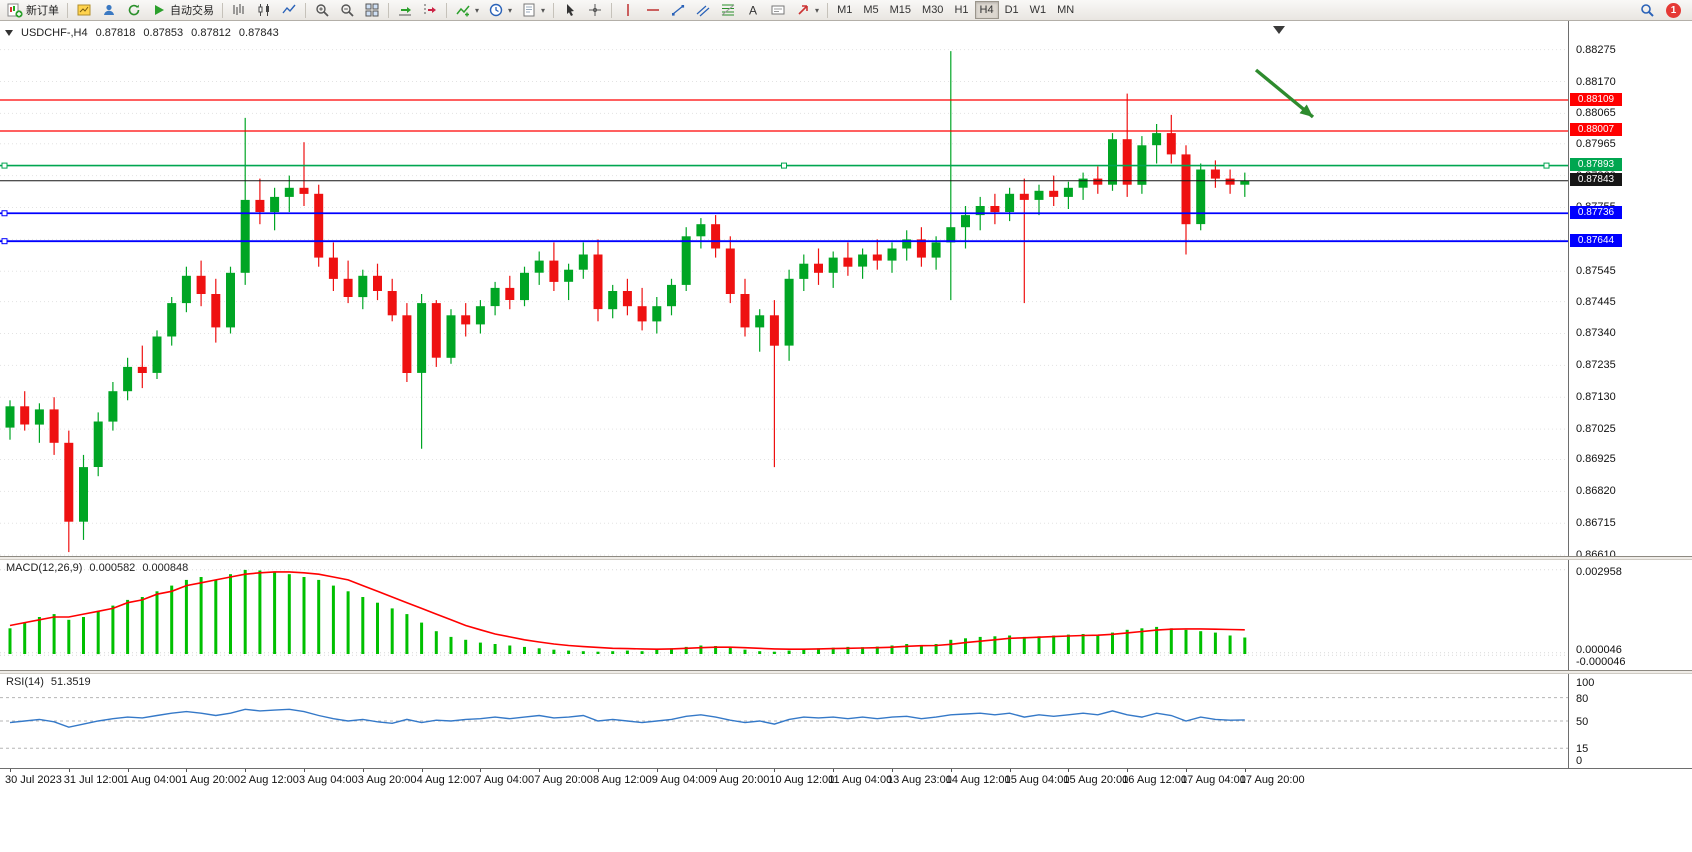  Describe the element at coordinates (84, 10) in the screenshot. I see `new-chart-button` at that location.